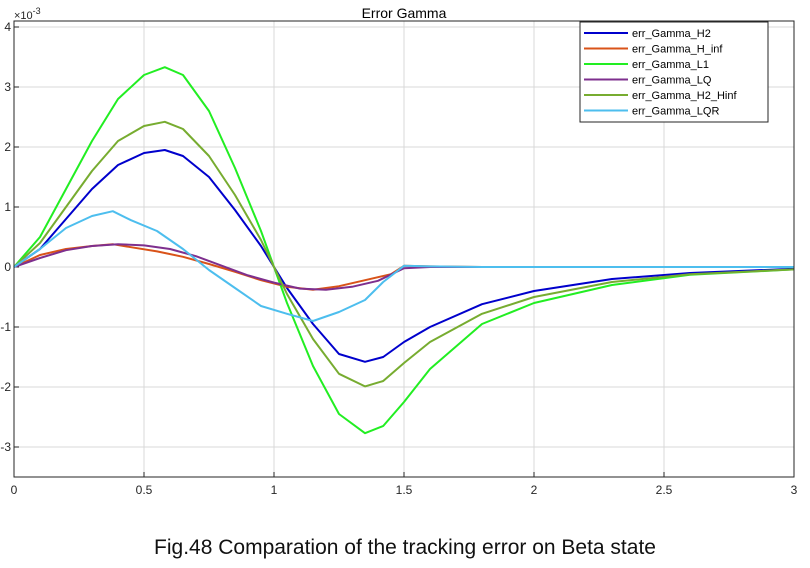  Describe the element at coordinates (404, 13) in the screenshot. I see `chart-title: Error Gamma` at that location.